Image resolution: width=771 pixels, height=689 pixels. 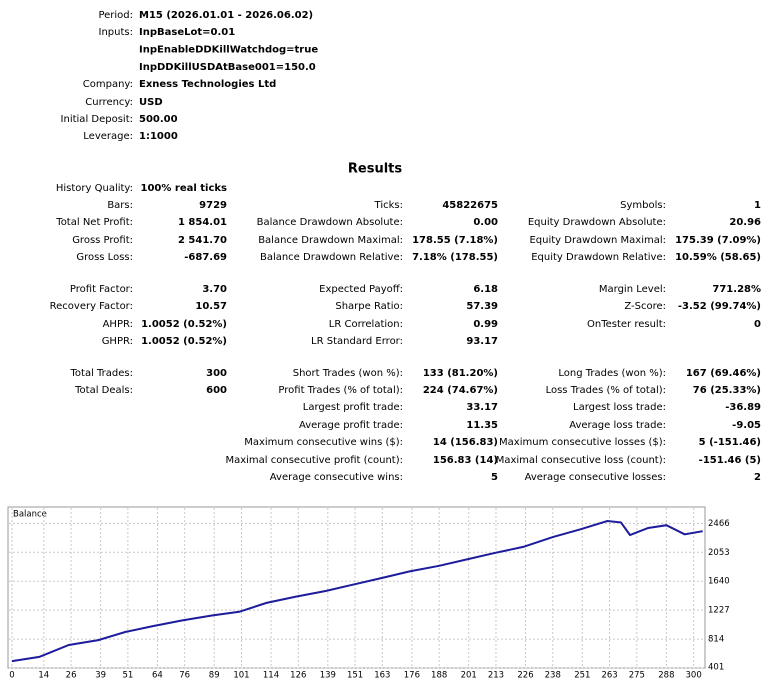 What do you see at coordinates (216, 373) in the screenshot?
I see `metric-value: 300` at bounding box center [216, 373].